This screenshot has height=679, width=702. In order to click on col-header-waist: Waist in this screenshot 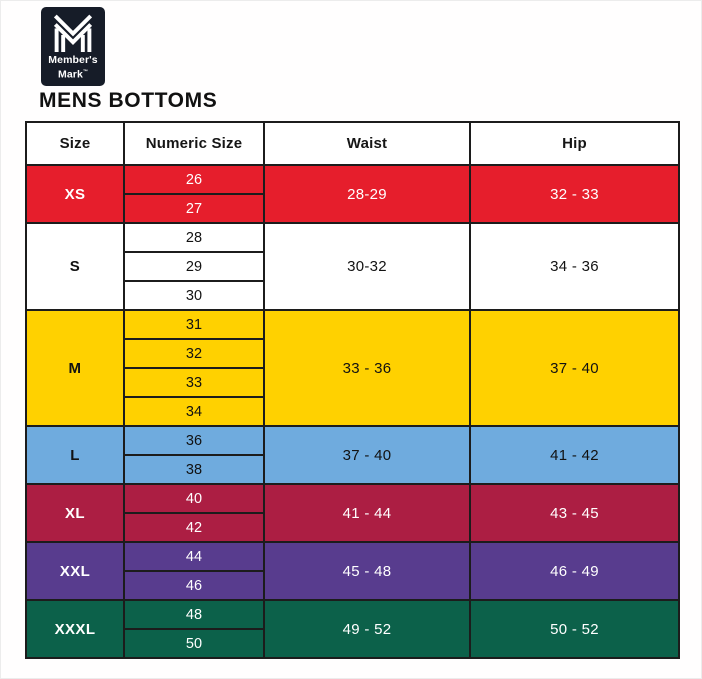, I will do `click(367, 143)`.